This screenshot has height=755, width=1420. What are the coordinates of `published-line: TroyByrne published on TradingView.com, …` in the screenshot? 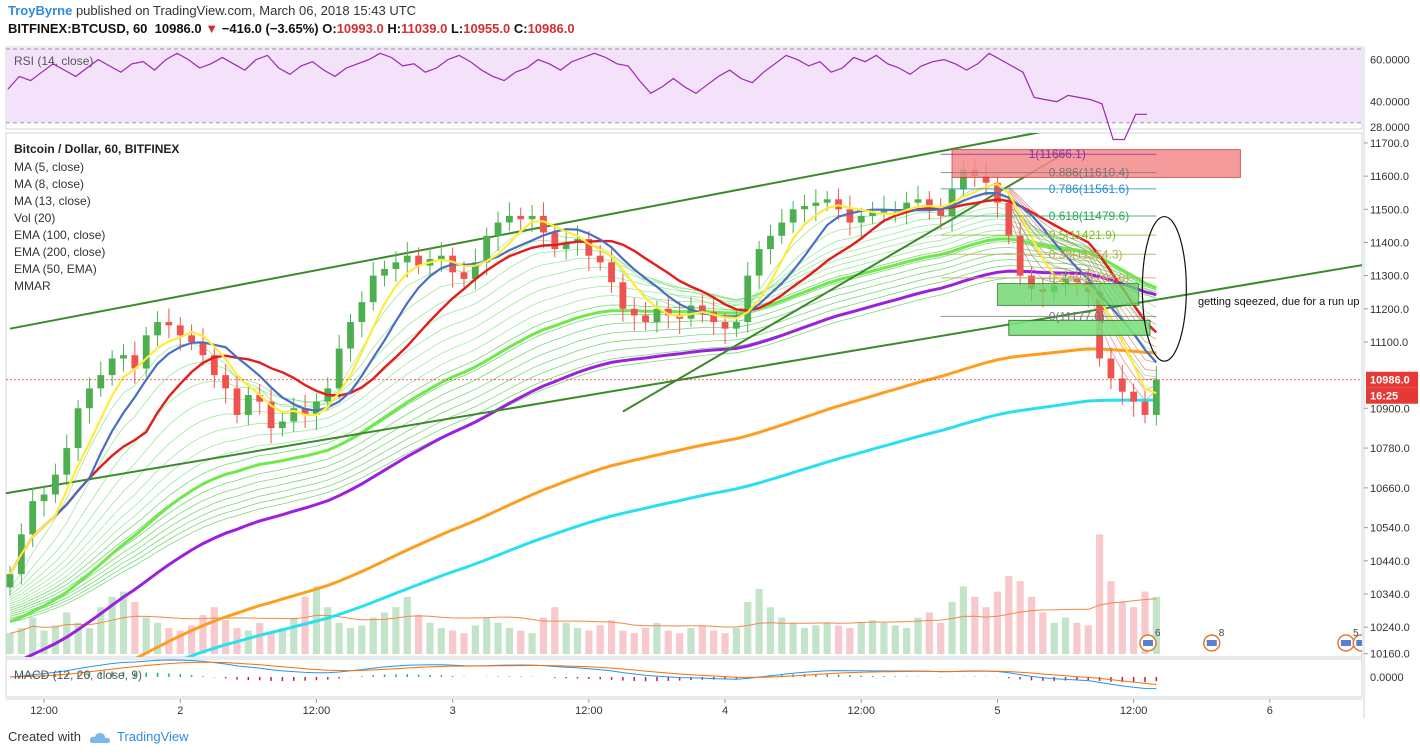 It's located at (212, 10).